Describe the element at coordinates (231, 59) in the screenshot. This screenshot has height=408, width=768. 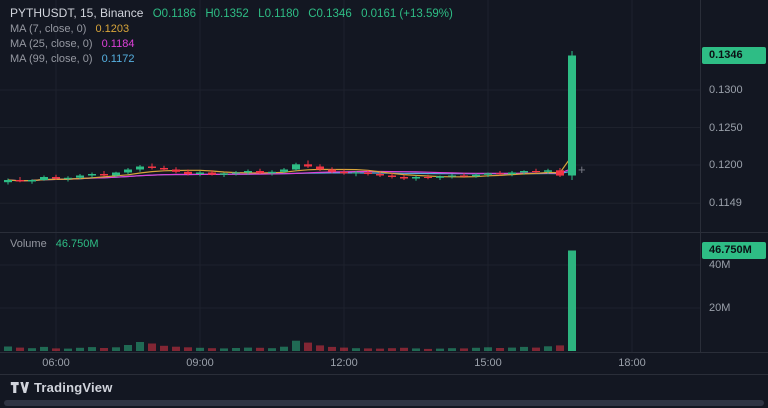
I see `indicator-row-ma99: MA (99, close, 0) 0.1172` at that location.